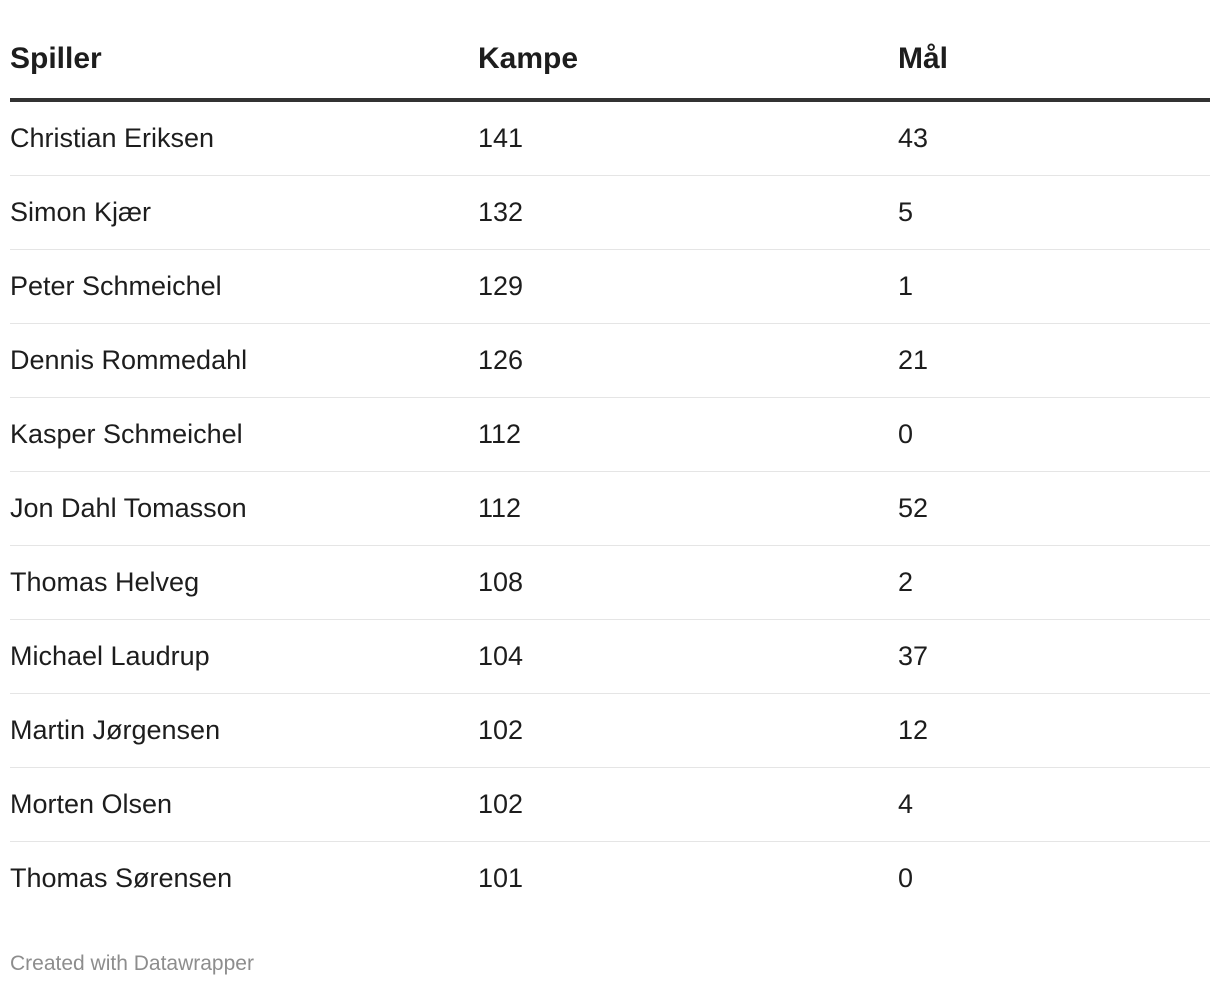 Image resolution: width=1220 pixels, height=990 pixels. I want to click on cell-player: Peter Schmeichel, so click(244, 286).